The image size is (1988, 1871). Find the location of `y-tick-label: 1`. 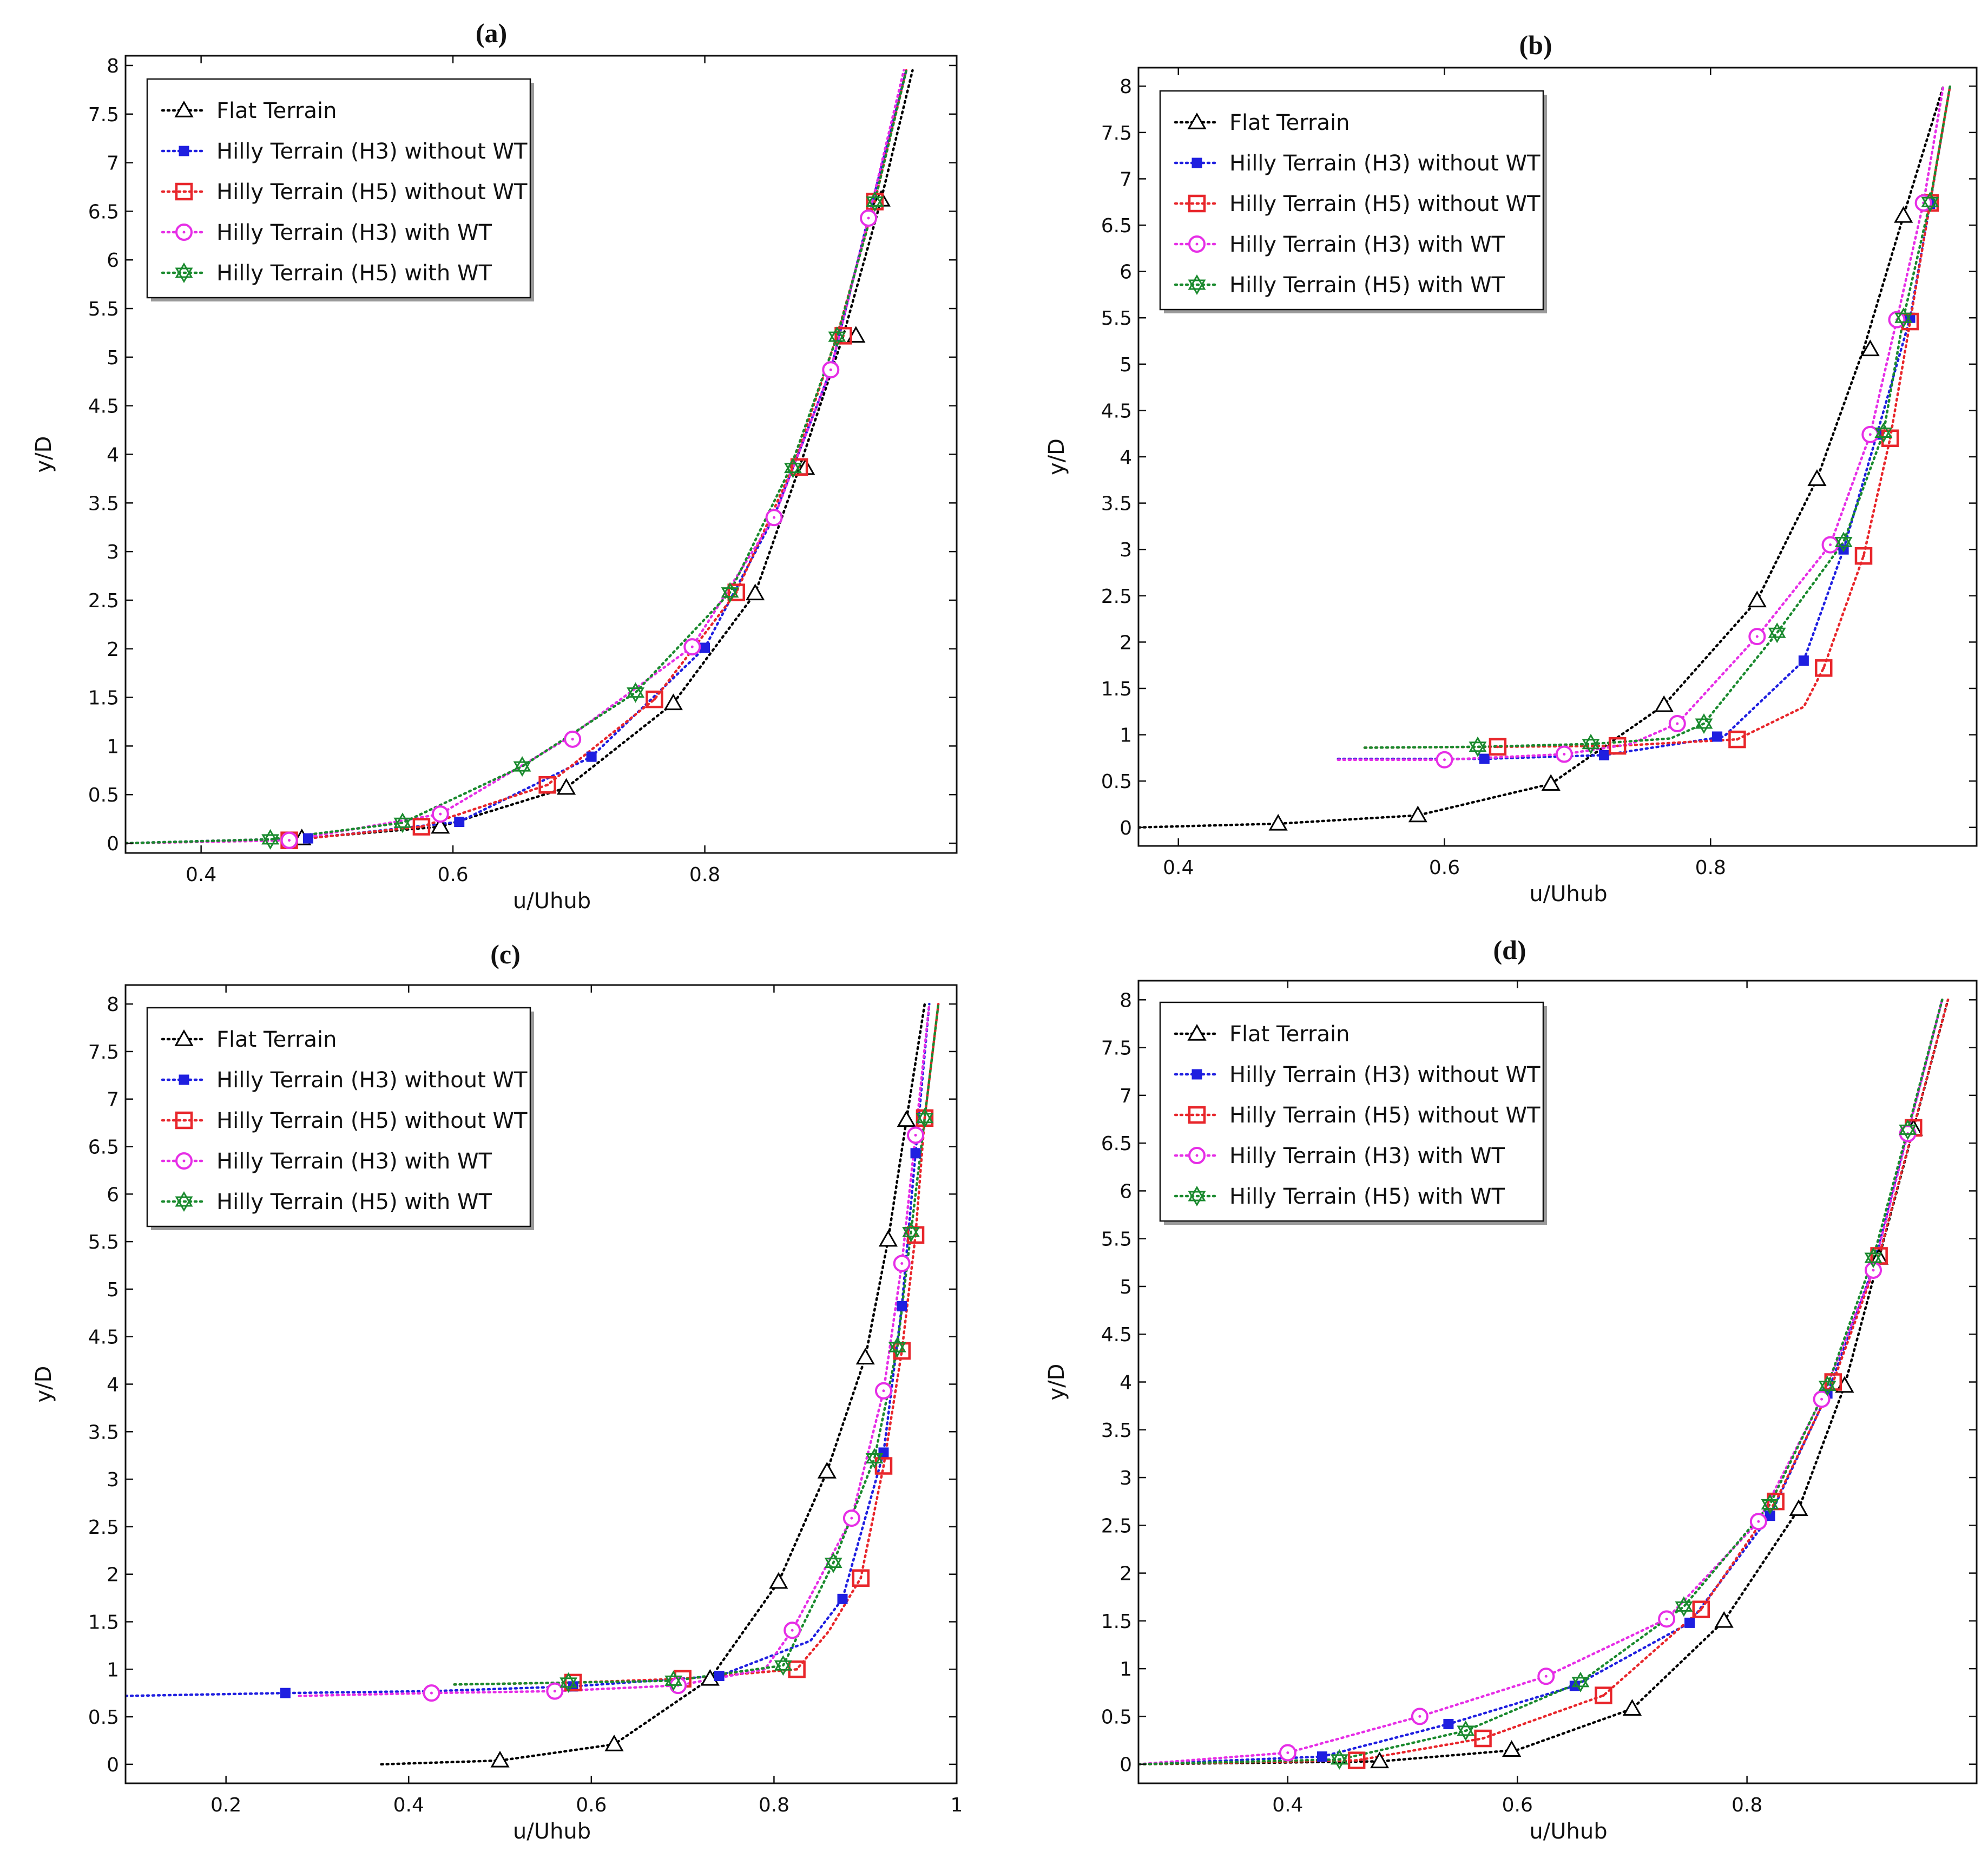

y-tick-label: 1 is located at coordinates (113, 1670).